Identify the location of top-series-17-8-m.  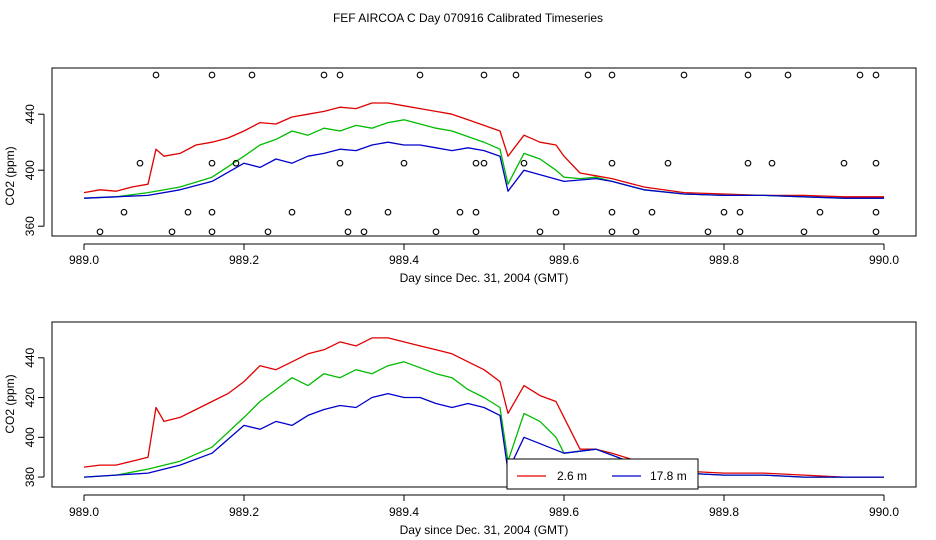
(483, 170).